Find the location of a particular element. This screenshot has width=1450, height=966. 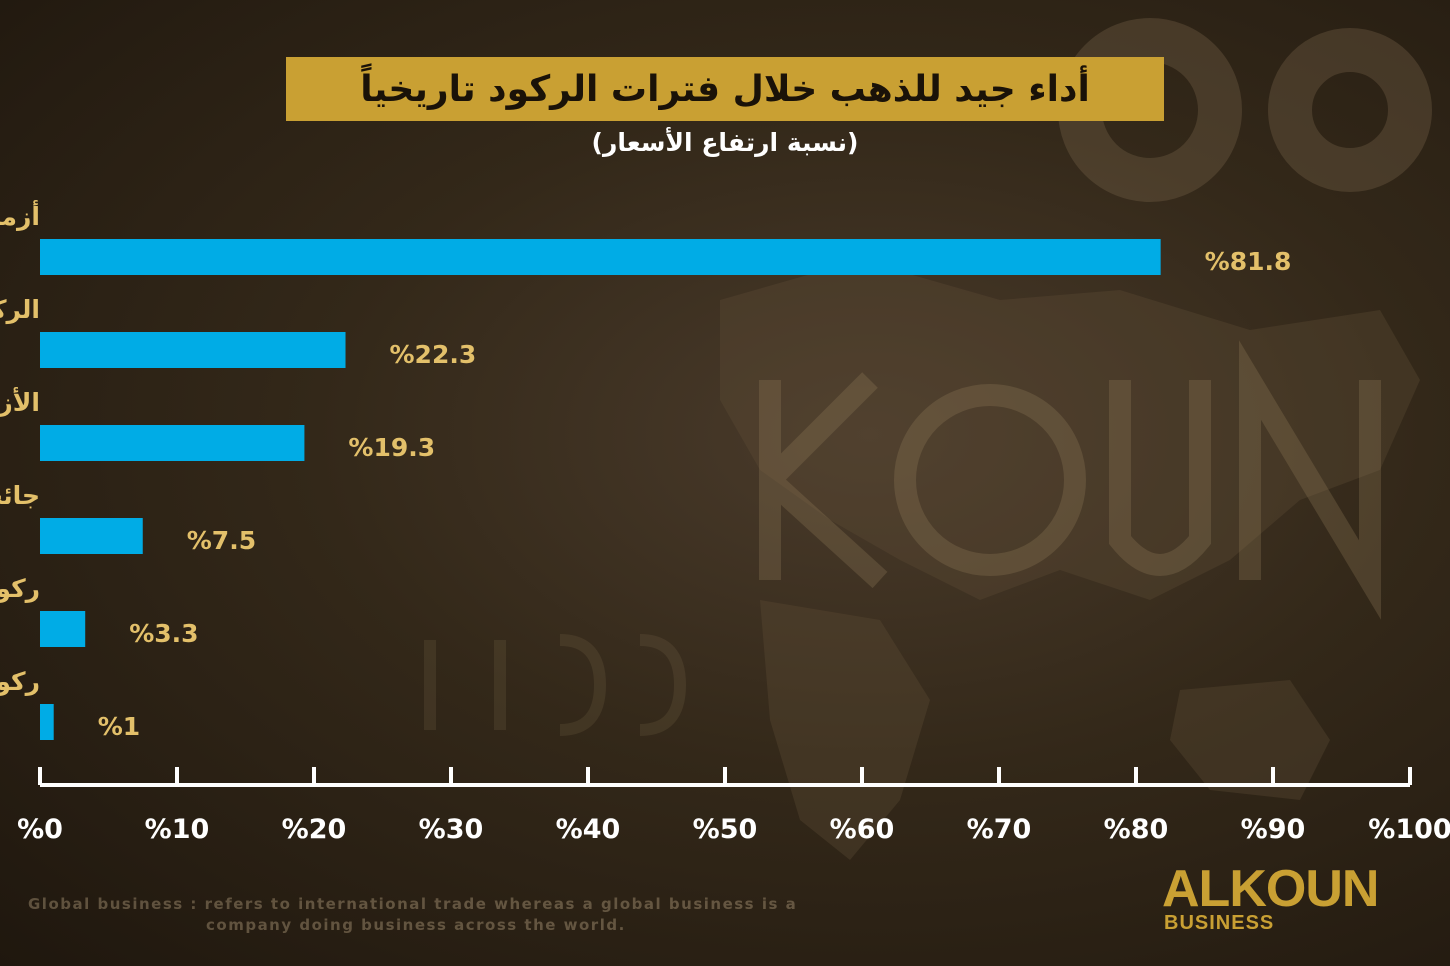

x-tick-label: %50 is located at coordinates (725, 829).